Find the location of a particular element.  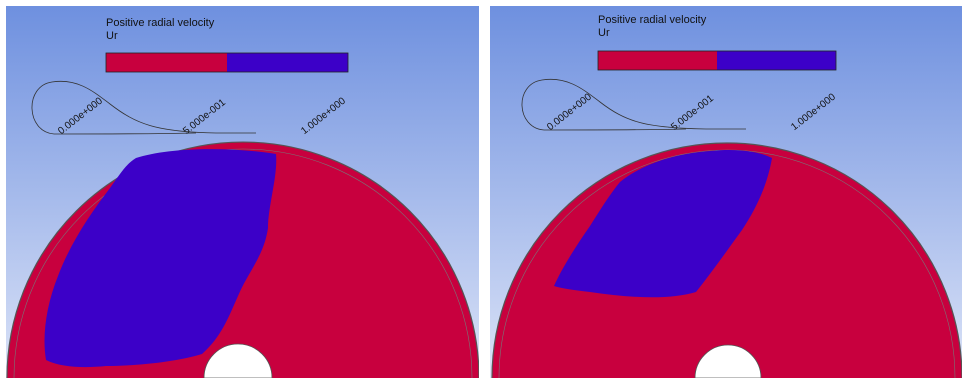

positive-velocity-fragment is located at coordinates (125, 180).